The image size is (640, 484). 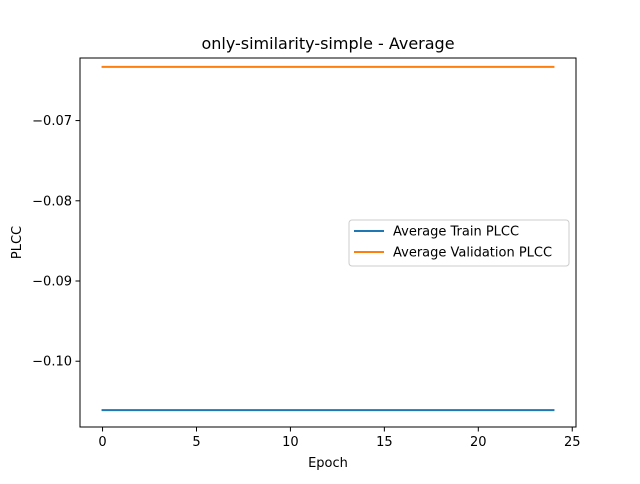 What do you see at coordinates (52, 362) in the screenshot?
I see `y-tick-label: −0.10` at bounding box center [52, 362].